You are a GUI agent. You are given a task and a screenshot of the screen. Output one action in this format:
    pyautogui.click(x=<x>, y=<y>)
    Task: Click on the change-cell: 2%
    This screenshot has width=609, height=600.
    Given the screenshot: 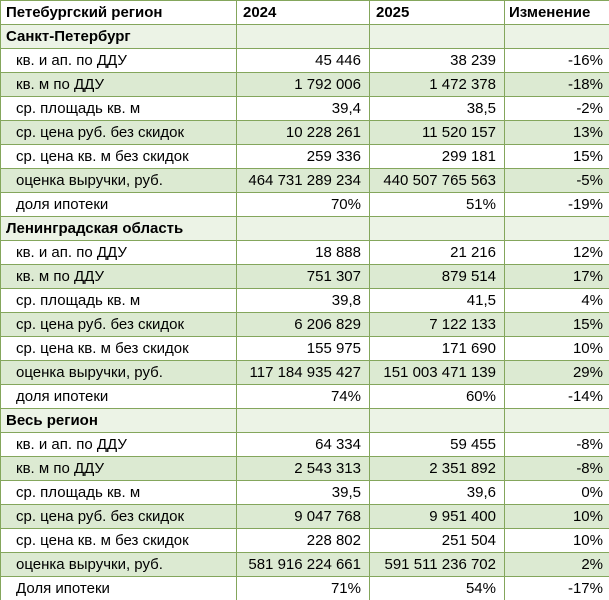 What is the action you would take?
    pyautogui.click(x=592, y=564)
    